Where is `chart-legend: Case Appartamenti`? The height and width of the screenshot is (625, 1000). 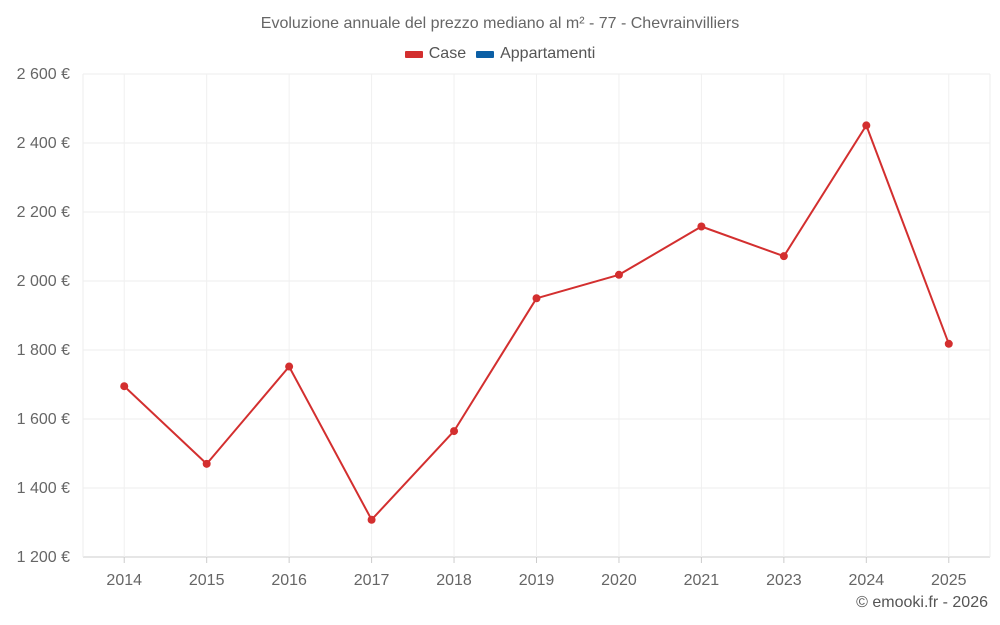 chart-legend: Case Appartamenti is located at coordinates (500, 54).